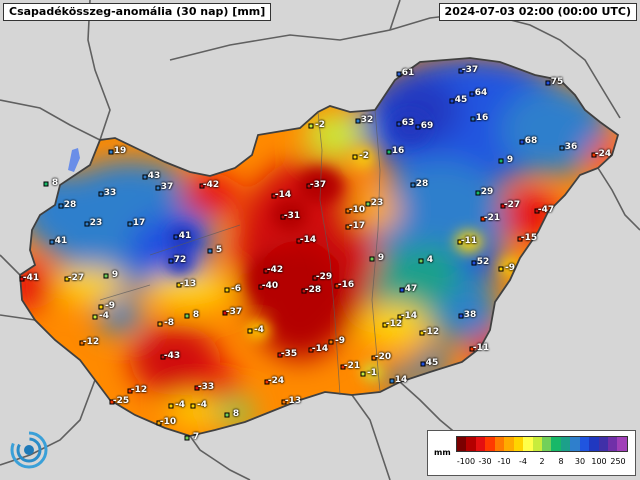 The image size is (640, 480). Describe the element at coordinates (346, 285) in the screenshot. I see `station-value: -16` at that location.